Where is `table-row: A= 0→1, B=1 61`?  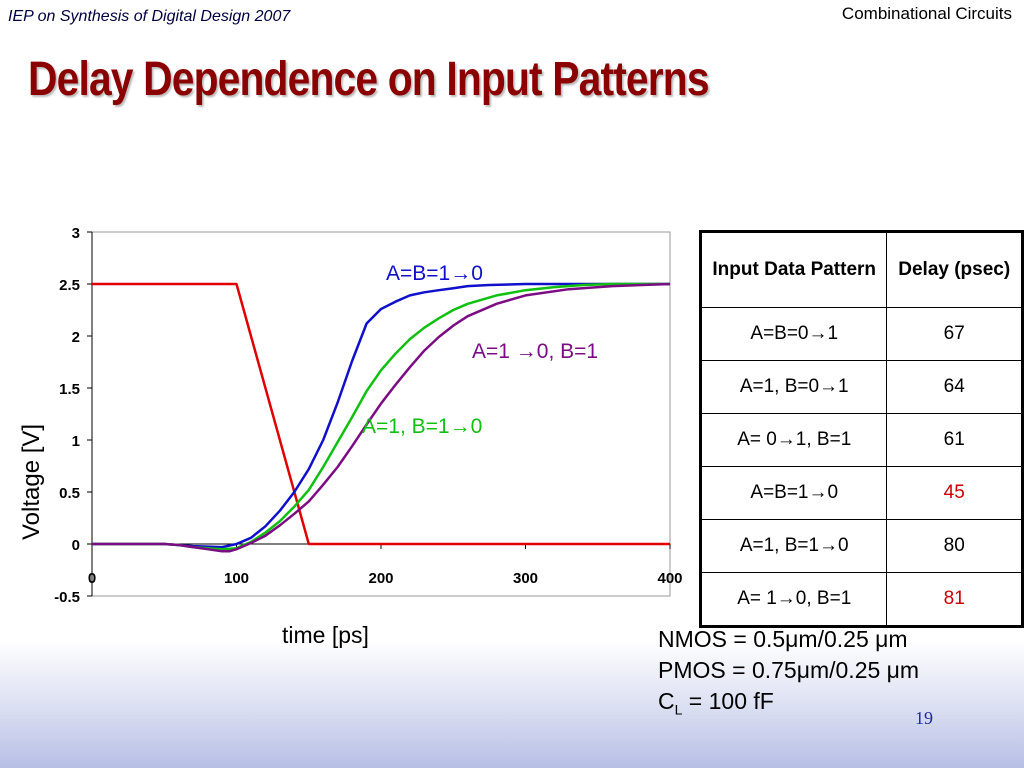
table-row: A= 0→1, B=1 61 is located at coordinates (861, 440).